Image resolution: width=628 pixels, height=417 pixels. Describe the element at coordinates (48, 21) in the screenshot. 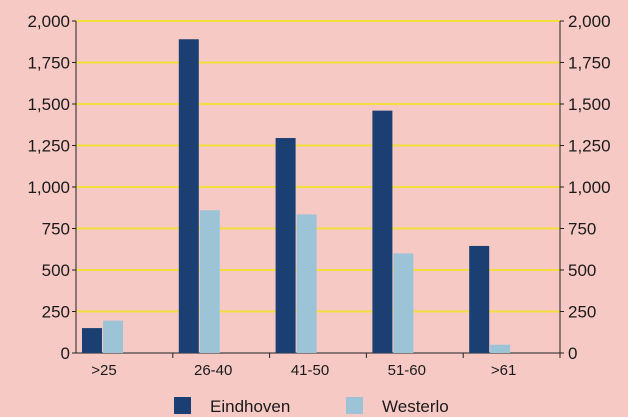

I see `y-tick-label-left: 2,000` at that location.